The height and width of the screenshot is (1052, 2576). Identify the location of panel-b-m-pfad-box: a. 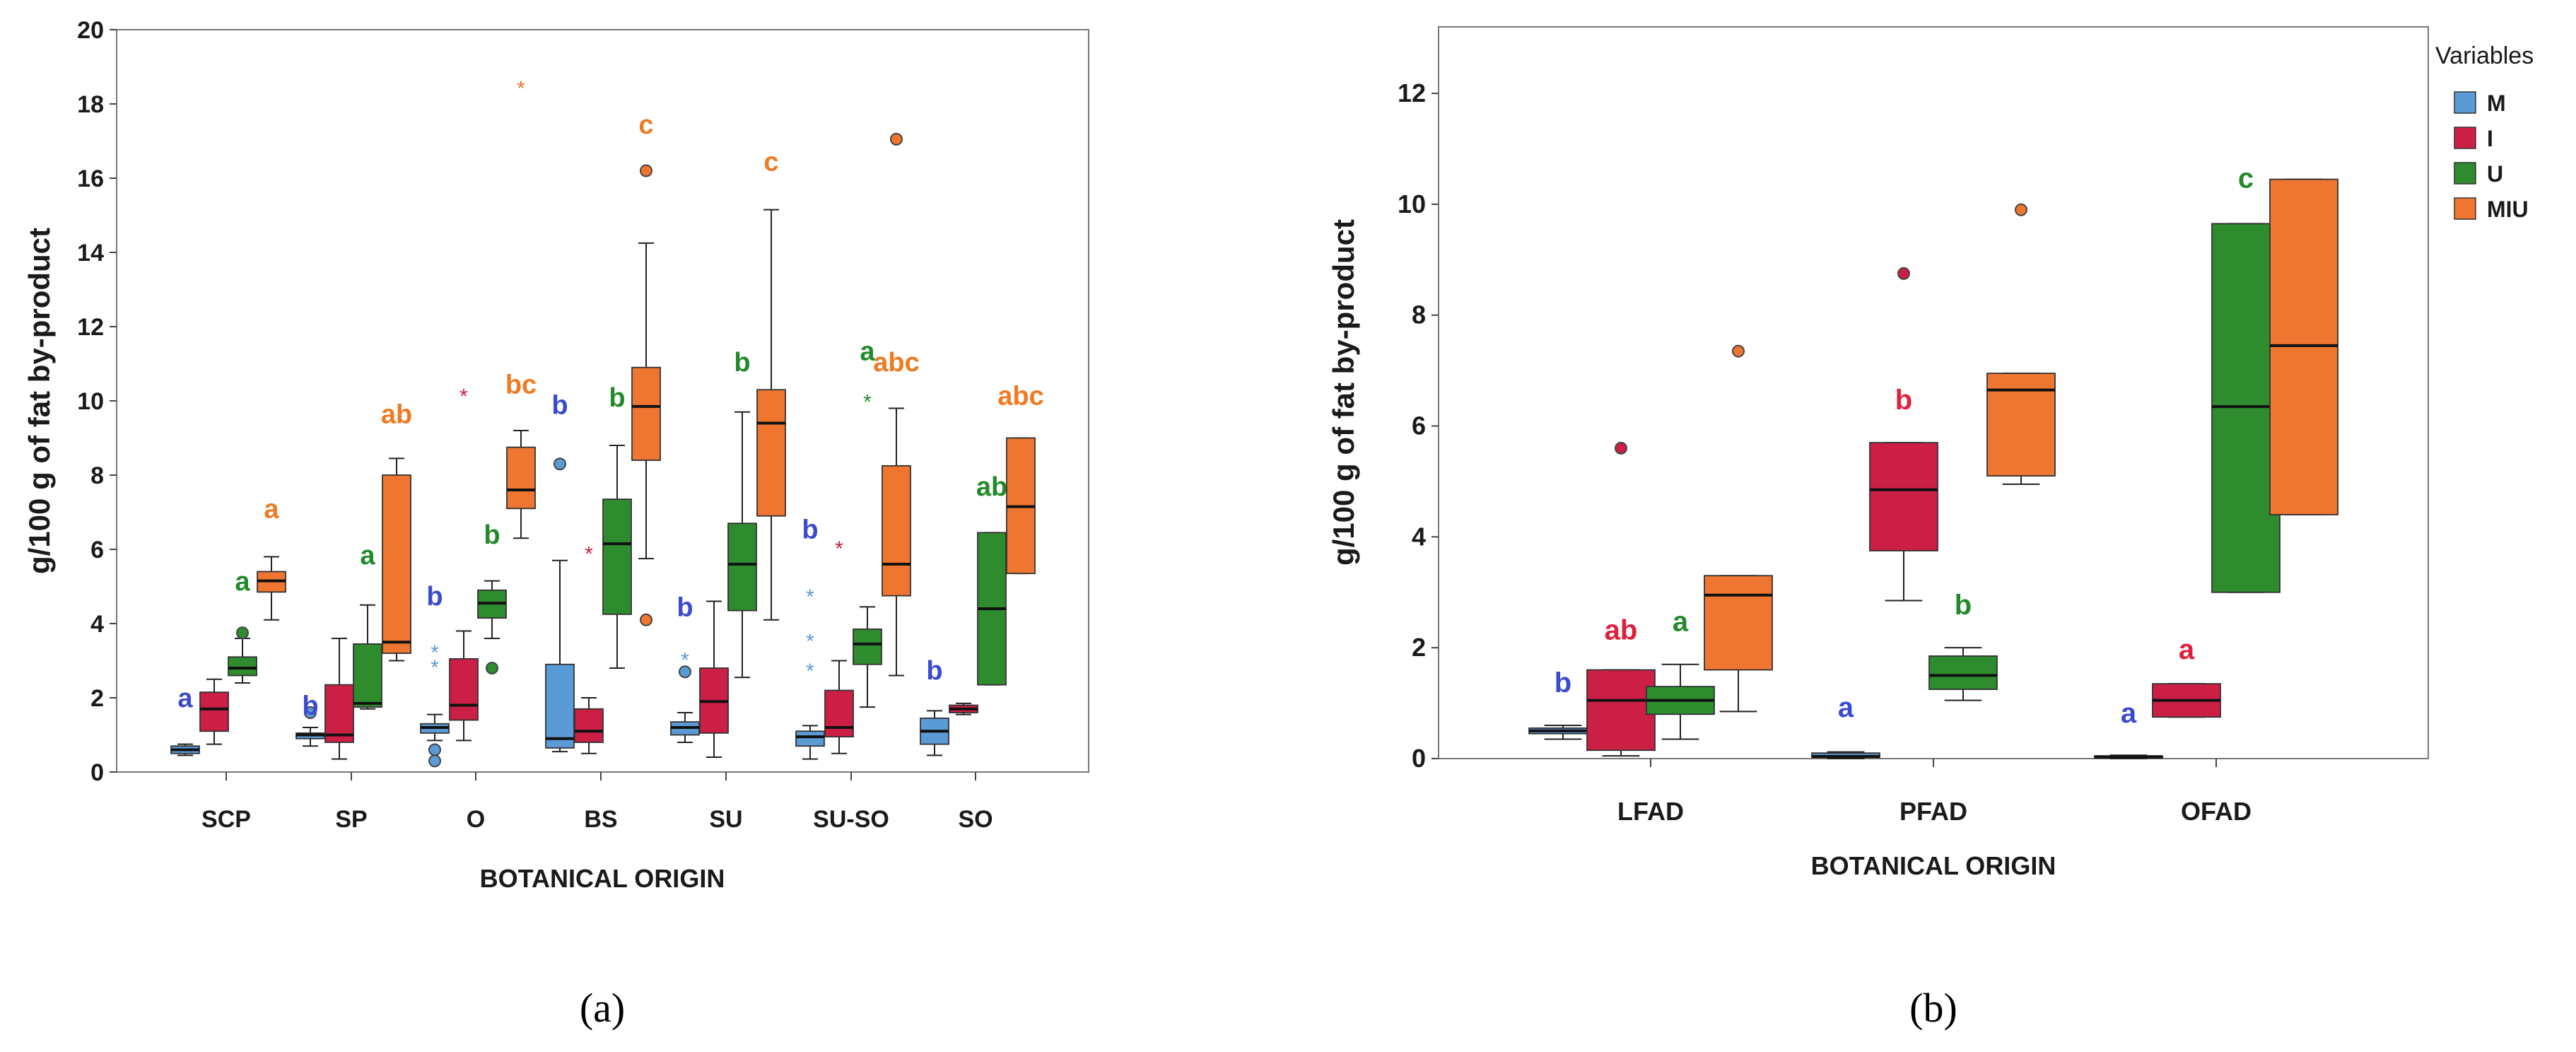
(1845, 726).